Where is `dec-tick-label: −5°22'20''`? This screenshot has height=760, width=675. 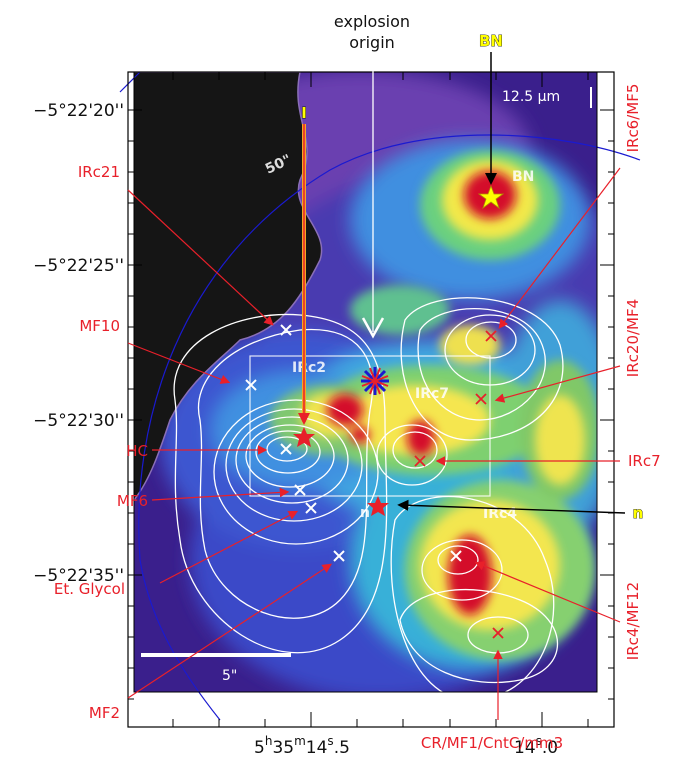
dec-tick-label: −5°22'20'' is located at coordinates (78, 111).